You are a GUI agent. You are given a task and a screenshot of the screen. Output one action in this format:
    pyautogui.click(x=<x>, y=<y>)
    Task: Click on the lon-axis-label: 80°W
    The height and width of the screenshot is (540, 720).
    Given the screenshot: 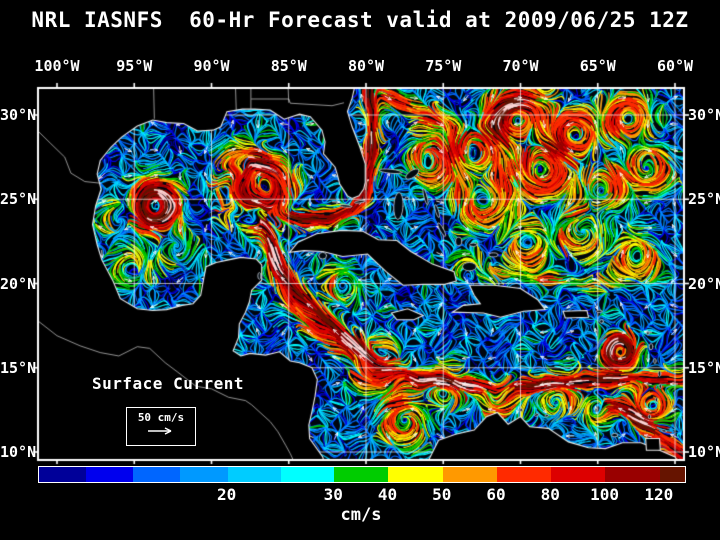 What is the action you would take?
    pyautogui.click(x=366, y=66)
    